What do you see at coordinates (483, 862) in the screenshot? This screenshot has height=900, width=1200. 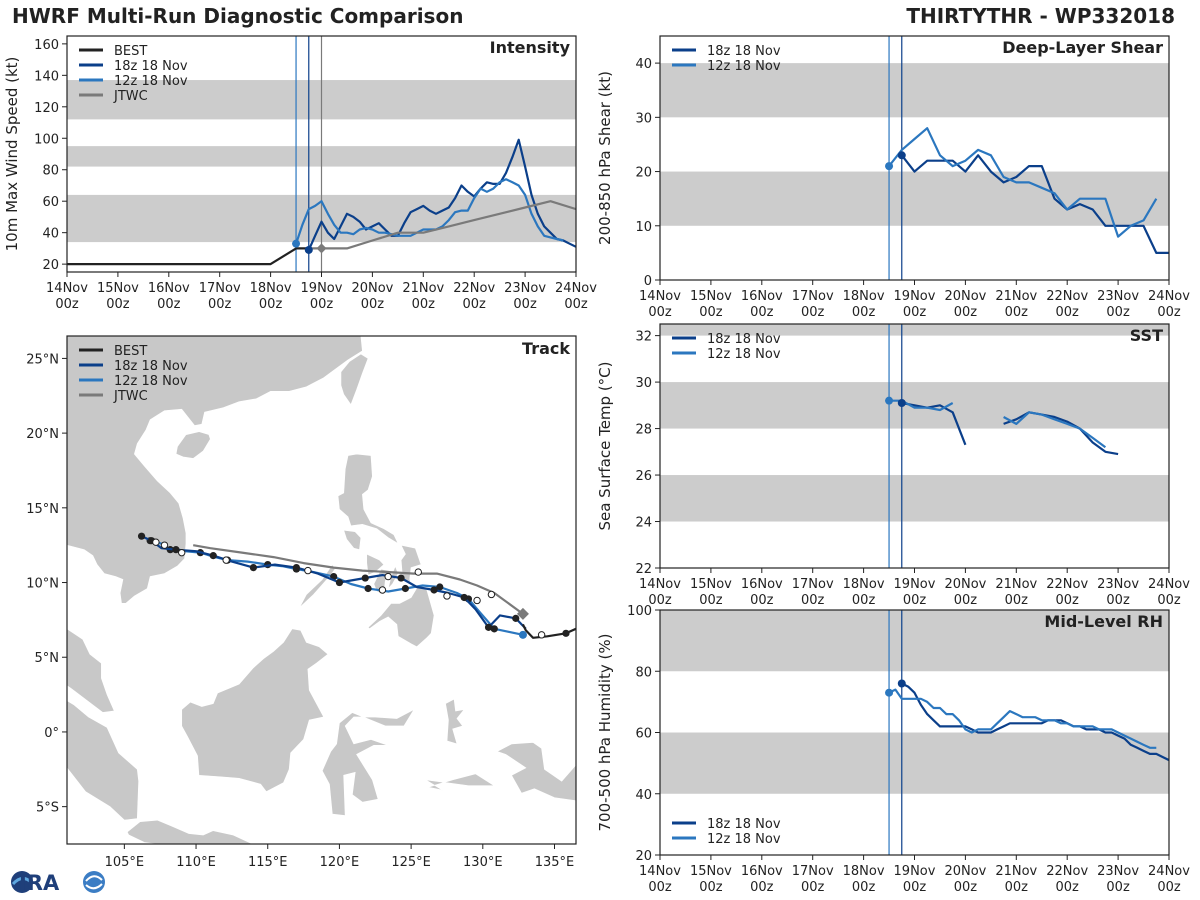 I see `track-xtick-label: 130°E` at bounding box center [483, 862].